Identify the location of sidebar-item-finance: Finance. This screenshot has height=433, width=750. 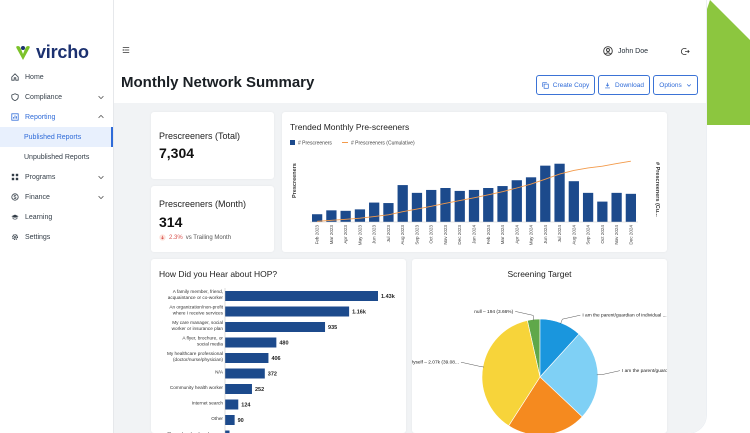
(56, 197).